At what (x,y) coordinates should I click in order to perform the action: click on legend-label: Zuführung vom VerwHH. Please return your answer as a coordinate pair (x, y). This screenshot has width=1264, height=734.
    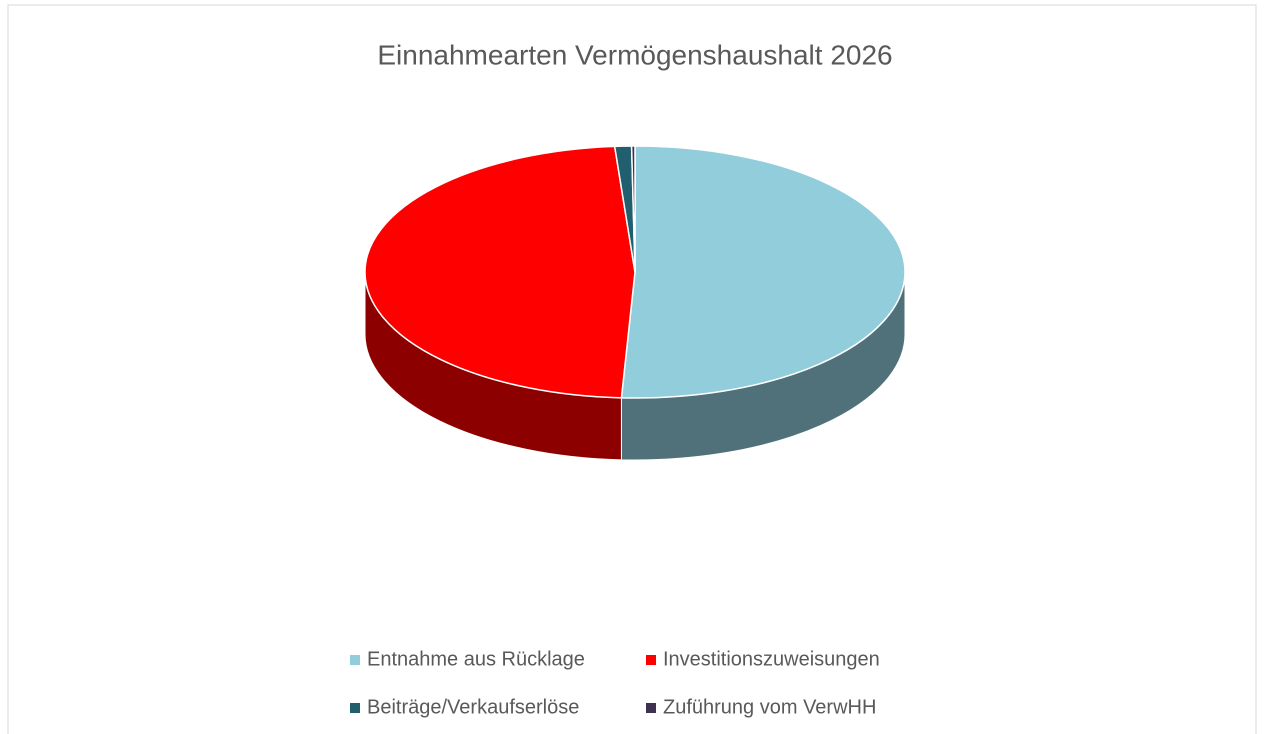
    Looking at the image, I should click on (769, 707).